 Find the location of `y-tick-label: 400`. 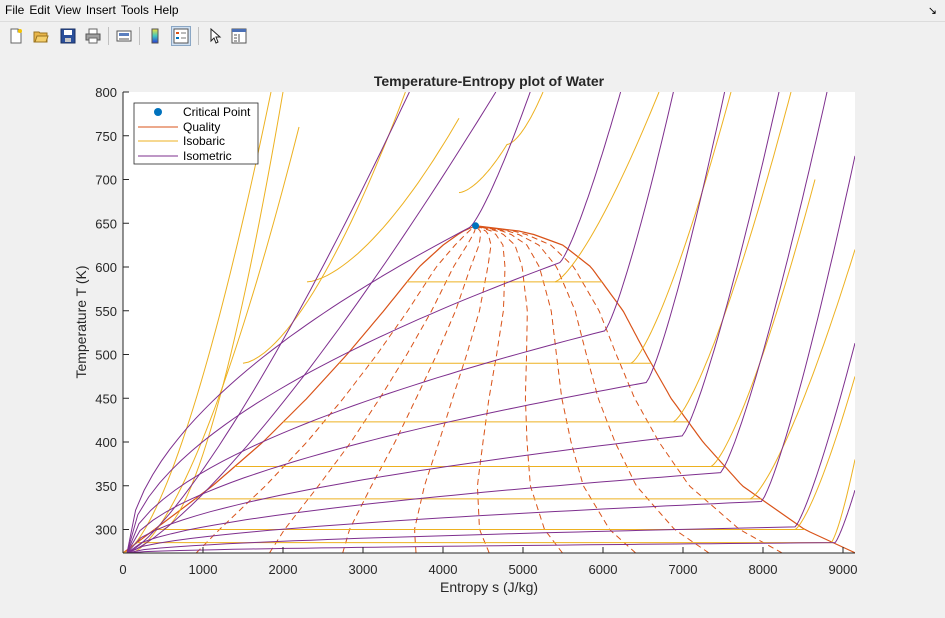

y-tick-label: 400 is located at coordinates (106, 442).